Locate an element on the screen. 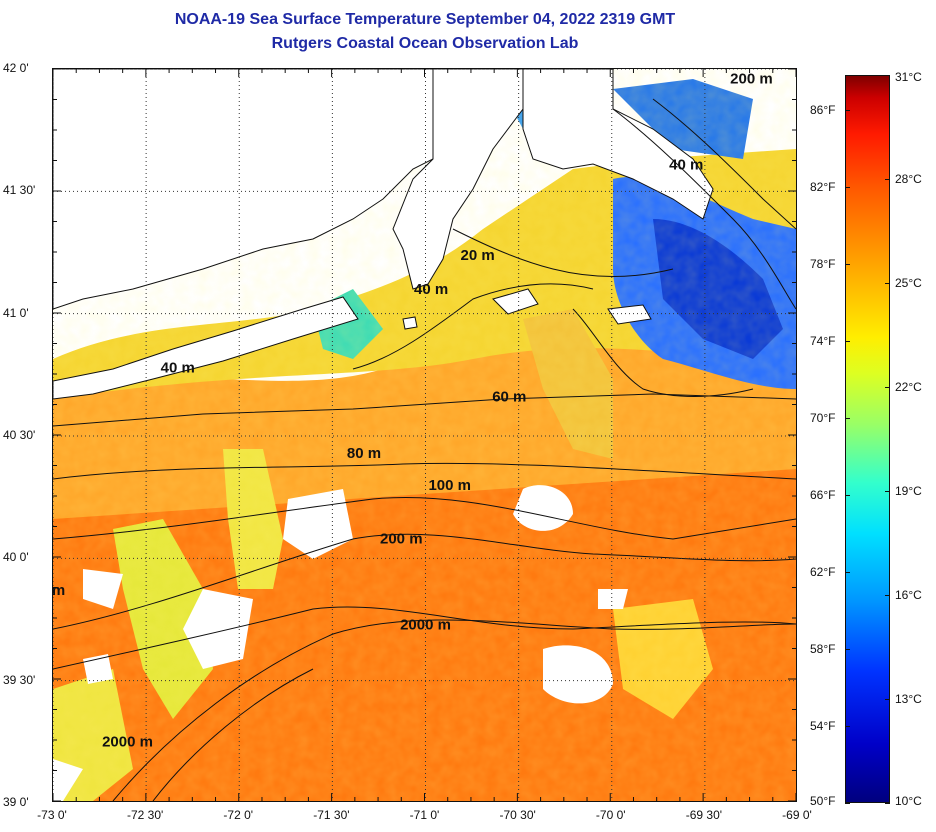  block-island is located at coordinates (410, 323).